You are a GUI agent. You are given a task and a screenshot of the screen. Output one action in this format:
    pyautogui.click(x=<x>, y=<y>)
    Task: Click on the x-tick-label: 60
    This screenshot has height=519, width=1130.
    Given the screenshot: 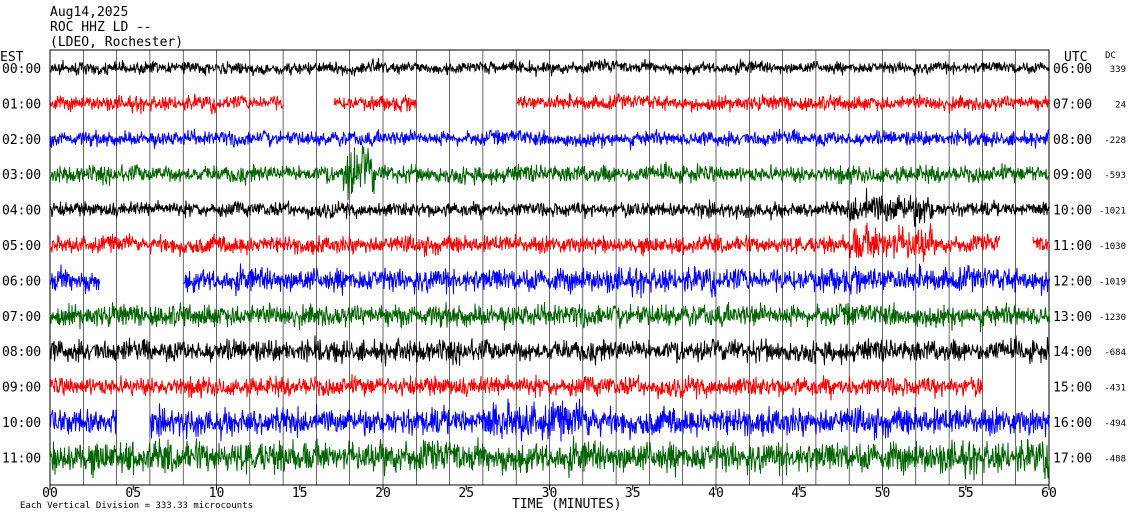 What is the action you would take?
    pyautogui.click(x=1049, y=493)
    